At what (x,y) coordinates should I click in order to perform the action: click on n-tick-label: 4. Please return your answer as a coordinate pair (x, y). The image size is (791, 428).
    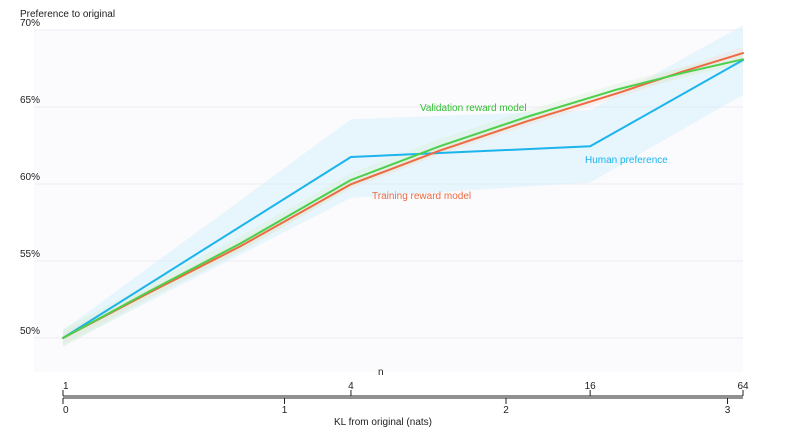
    Looking at the image, I should click on (351, 386).